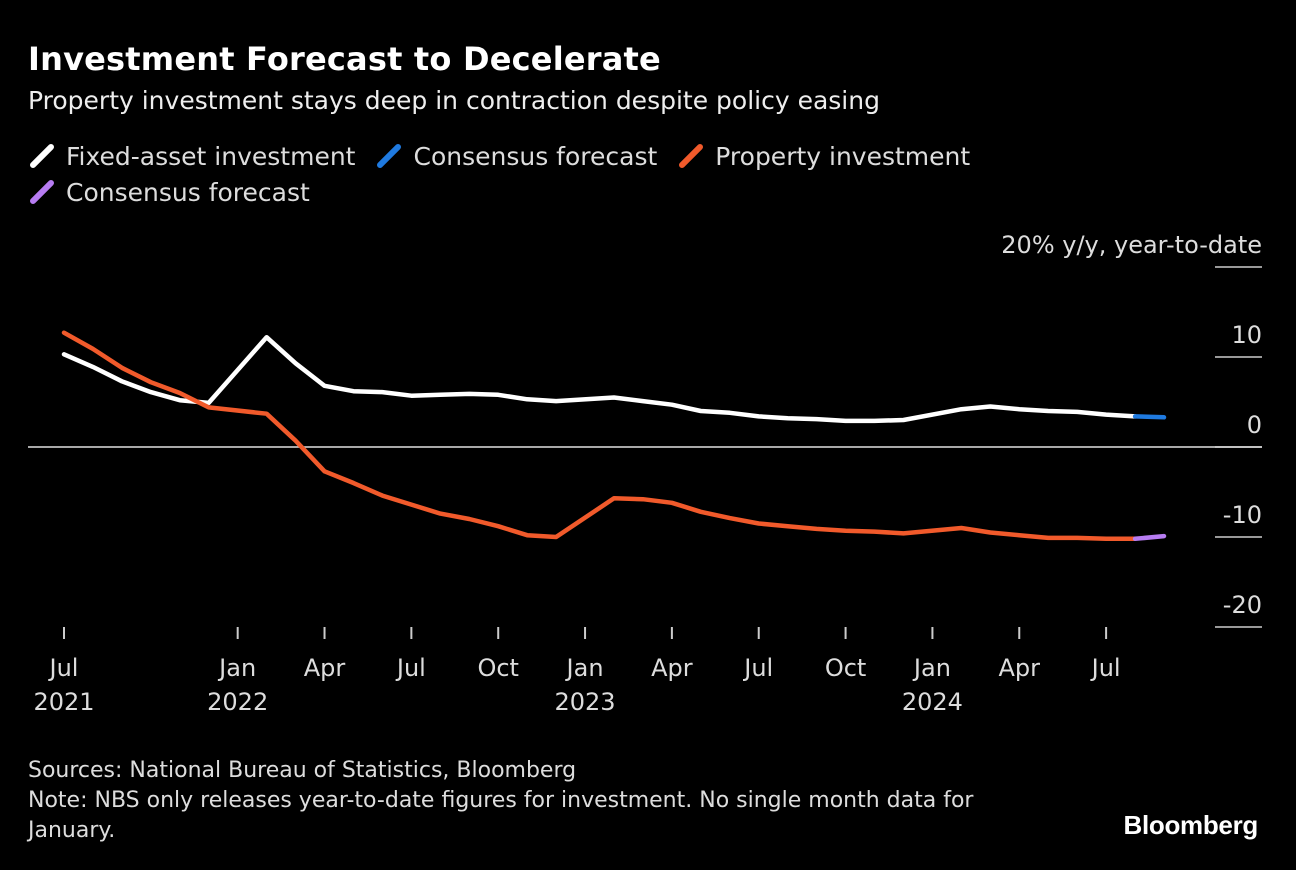  What do you see at coordinates (1254, 425) in the screenshot?
I see `y-tick-label: 0` at bounding box center [1254, 425].